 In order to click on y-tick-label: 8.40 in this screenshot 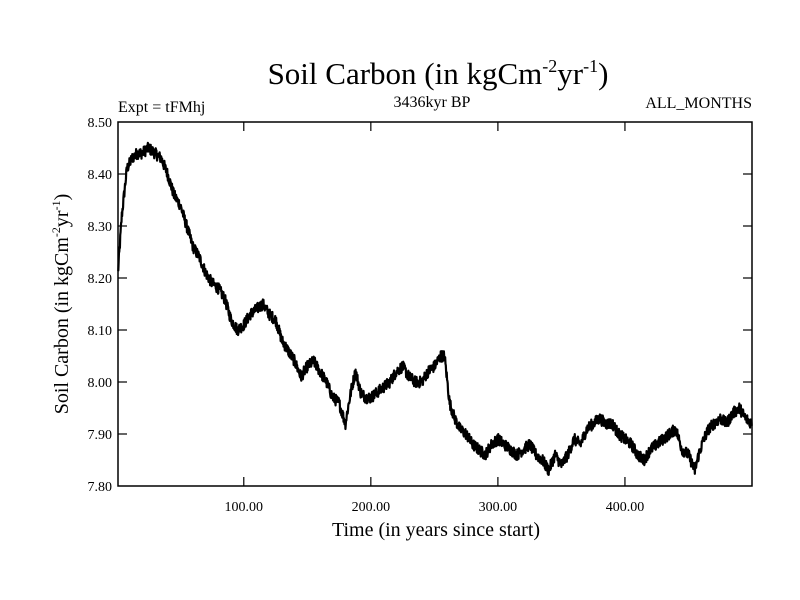, I will do `click(100, 175)`.